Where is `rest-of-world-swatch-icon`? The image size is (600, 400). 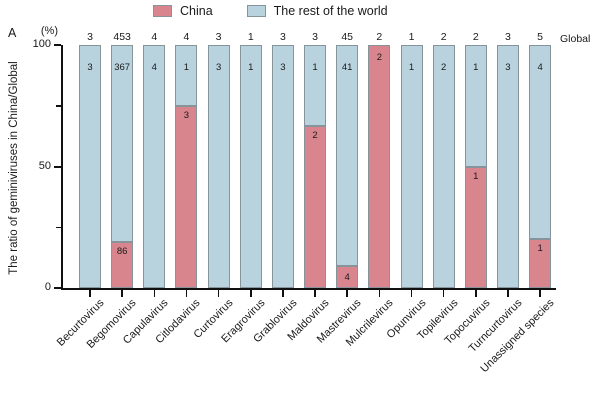 rest-of-world-swatch-icon is located at coordinates (256, 11).